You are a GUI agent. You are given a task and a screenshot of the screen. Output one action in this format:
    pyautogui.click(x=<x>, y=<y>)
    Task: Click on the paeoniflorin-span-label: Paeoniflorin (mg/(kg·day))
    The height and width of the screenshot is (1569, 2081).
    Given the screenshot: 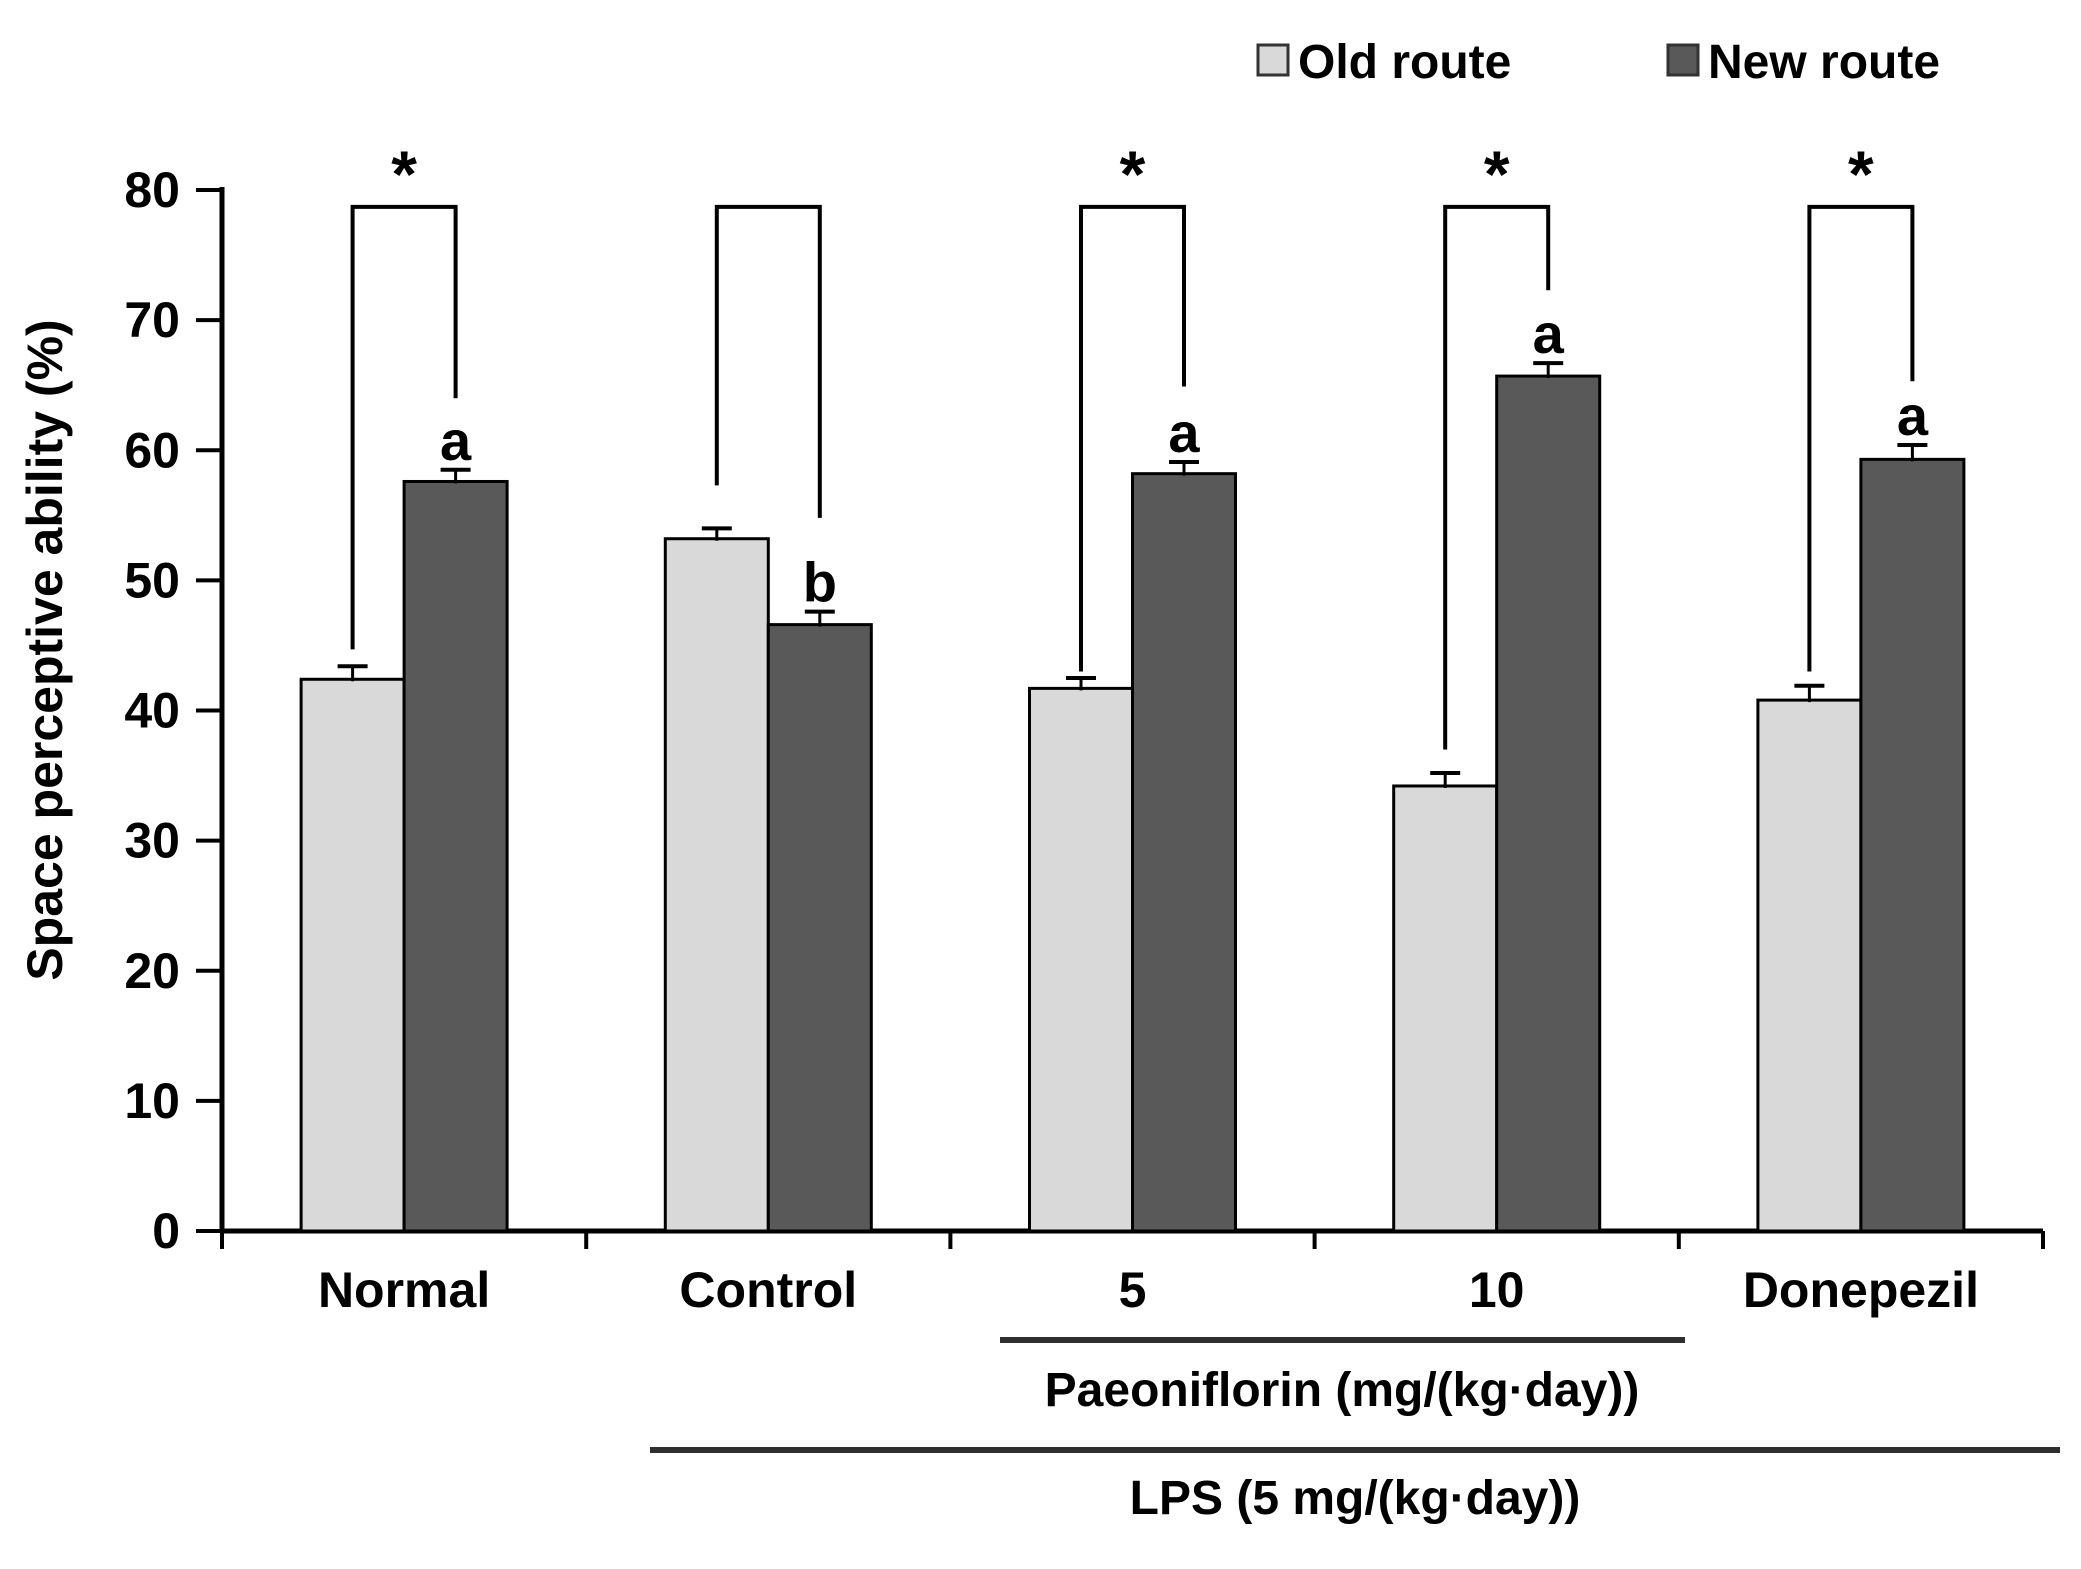 What is the action you would take?
    pyautogui.click(x=1342, y=1390)
    